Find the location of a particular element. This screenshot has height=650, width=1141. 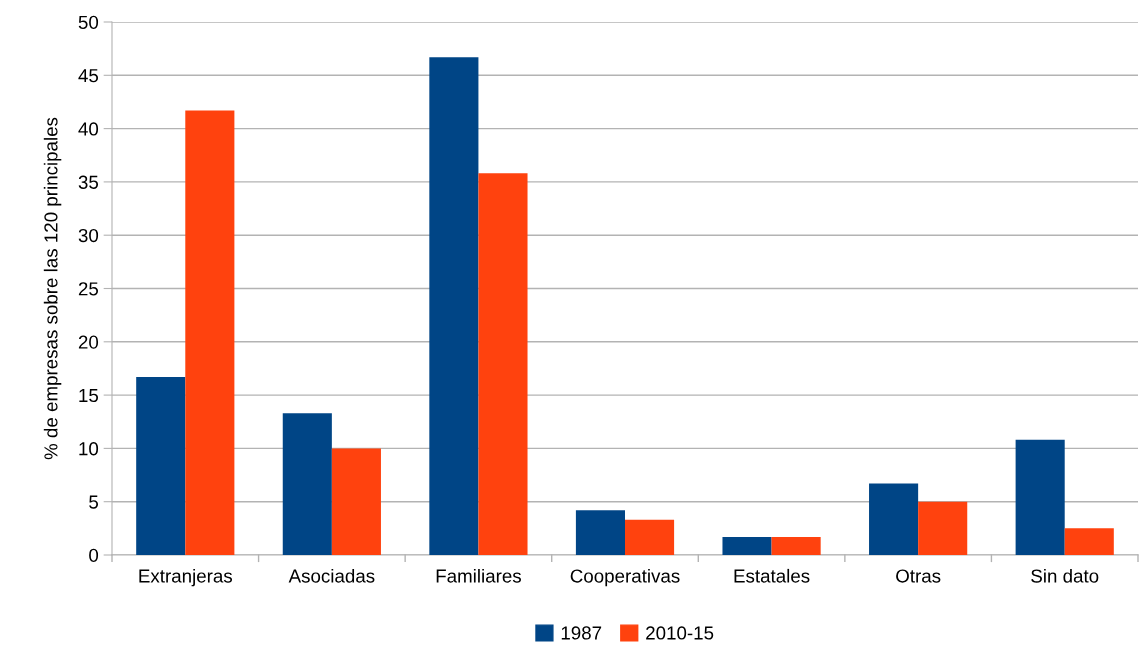

y-tick-label: 5 is located at coordinates (94, 502).